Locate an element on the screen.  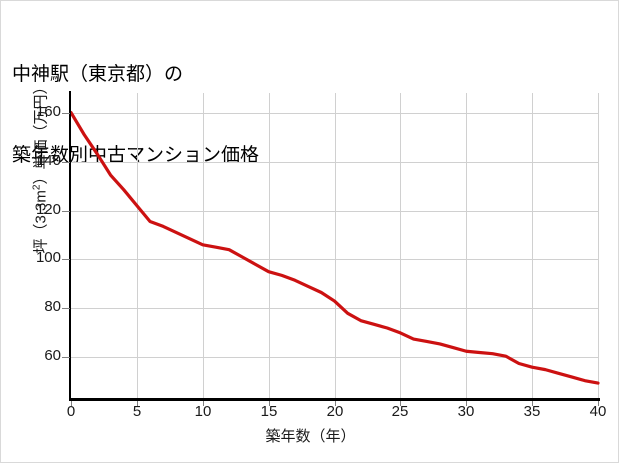
x-tick-label: 10 is located at coordinates (203, 411).